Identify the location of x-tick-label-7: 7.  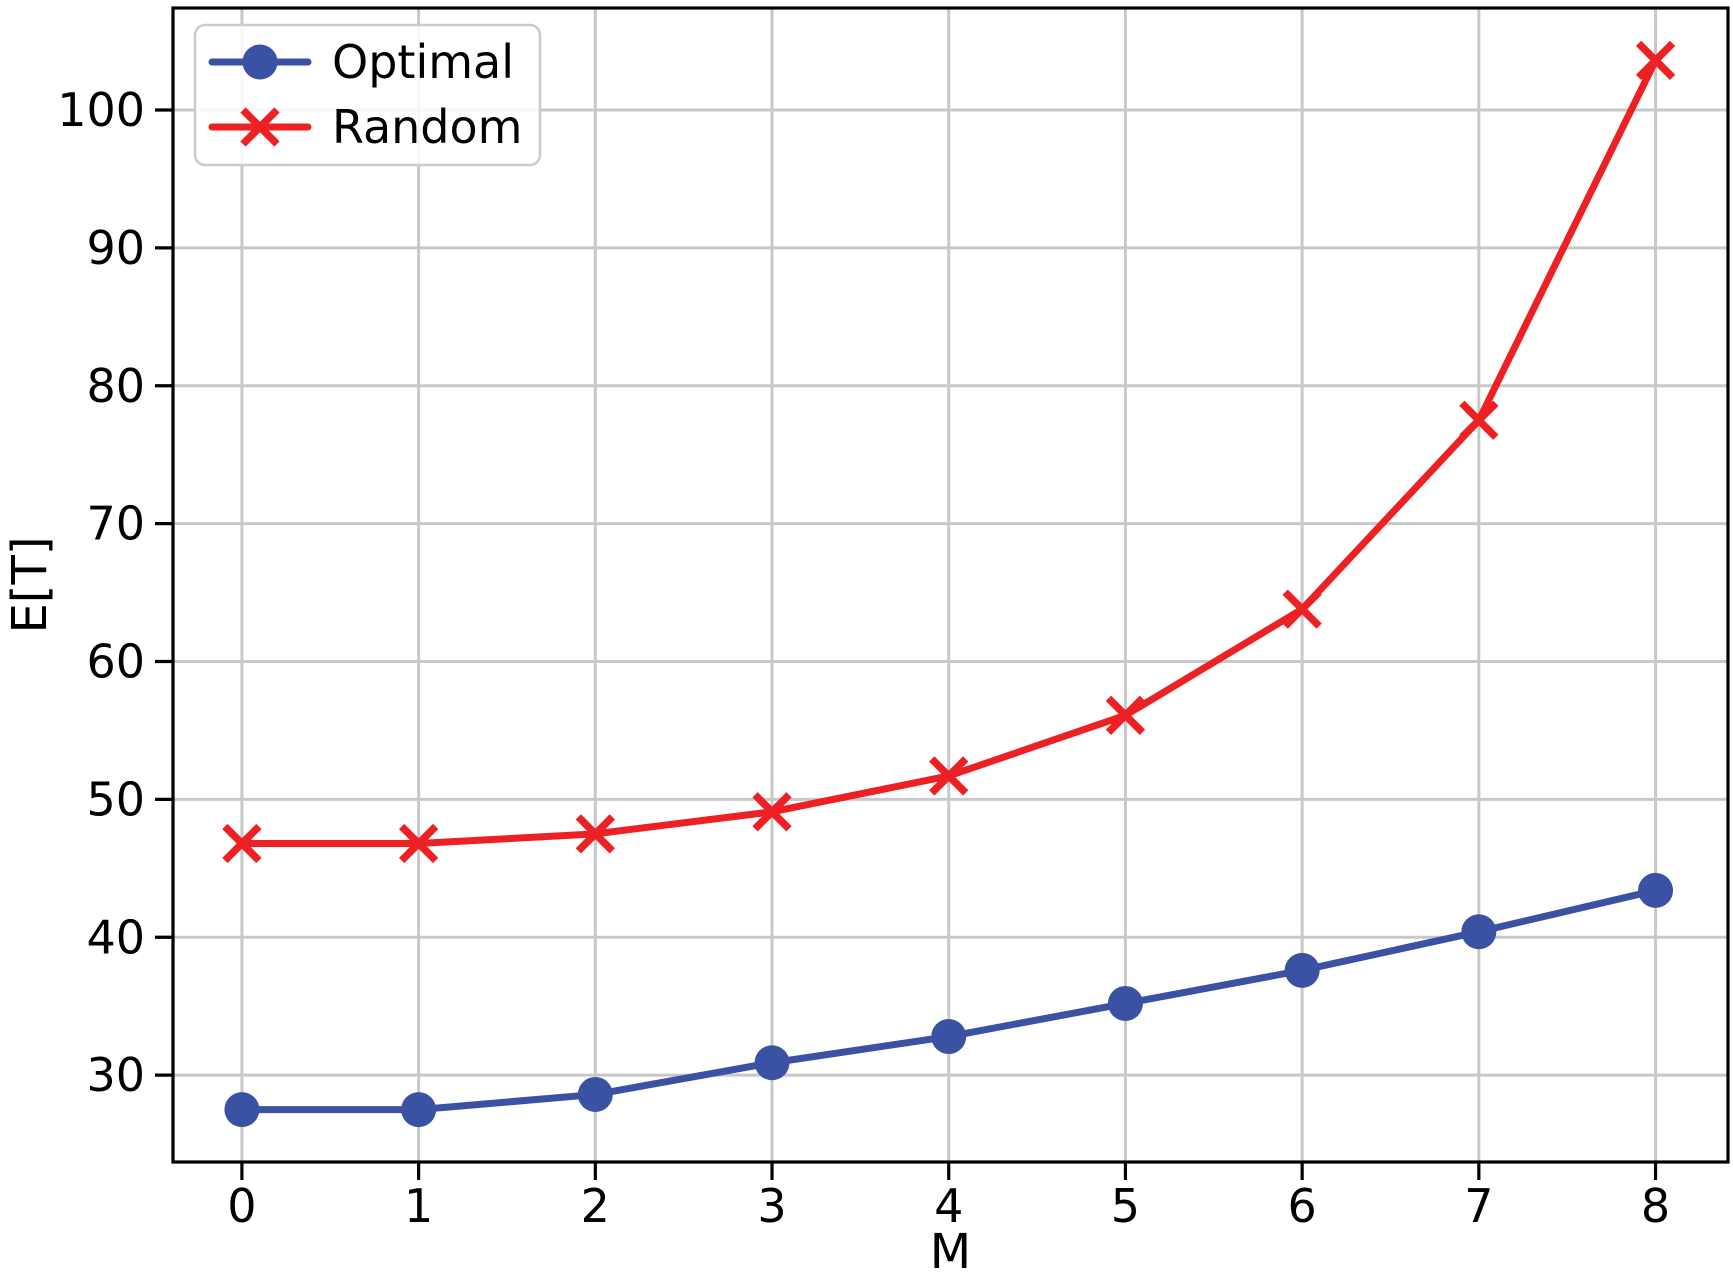
(1478, 1206).